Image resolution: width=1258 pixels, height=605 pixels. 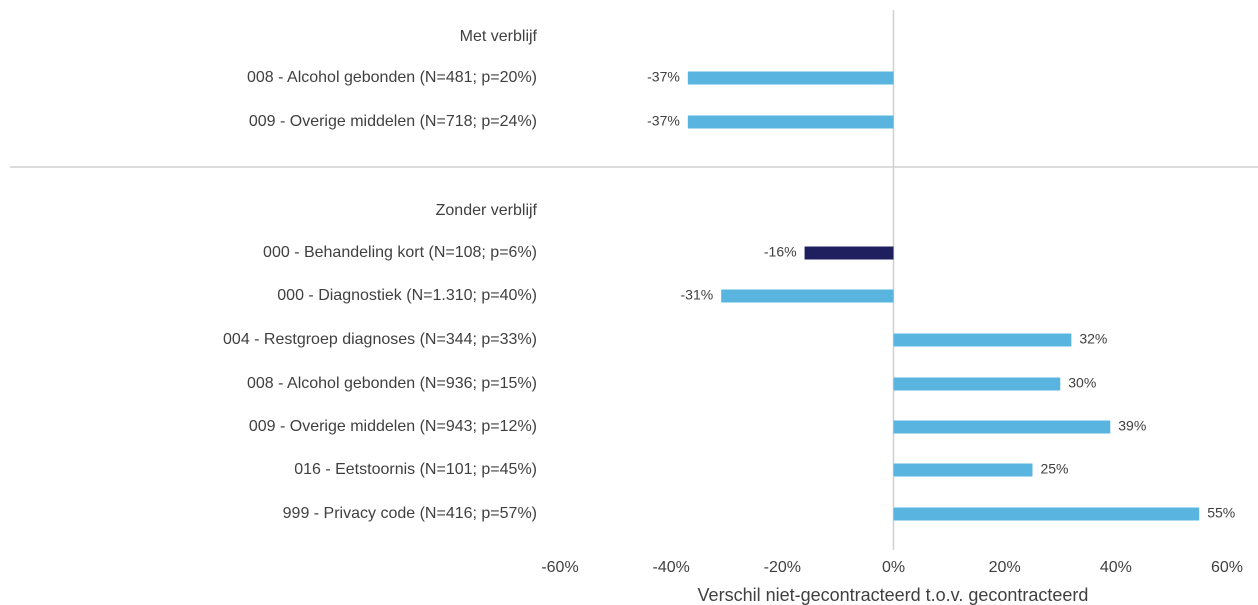 I want to click on category-label: 999 - Privacy code (N=416; p=57%), so click(x=410, y=513).